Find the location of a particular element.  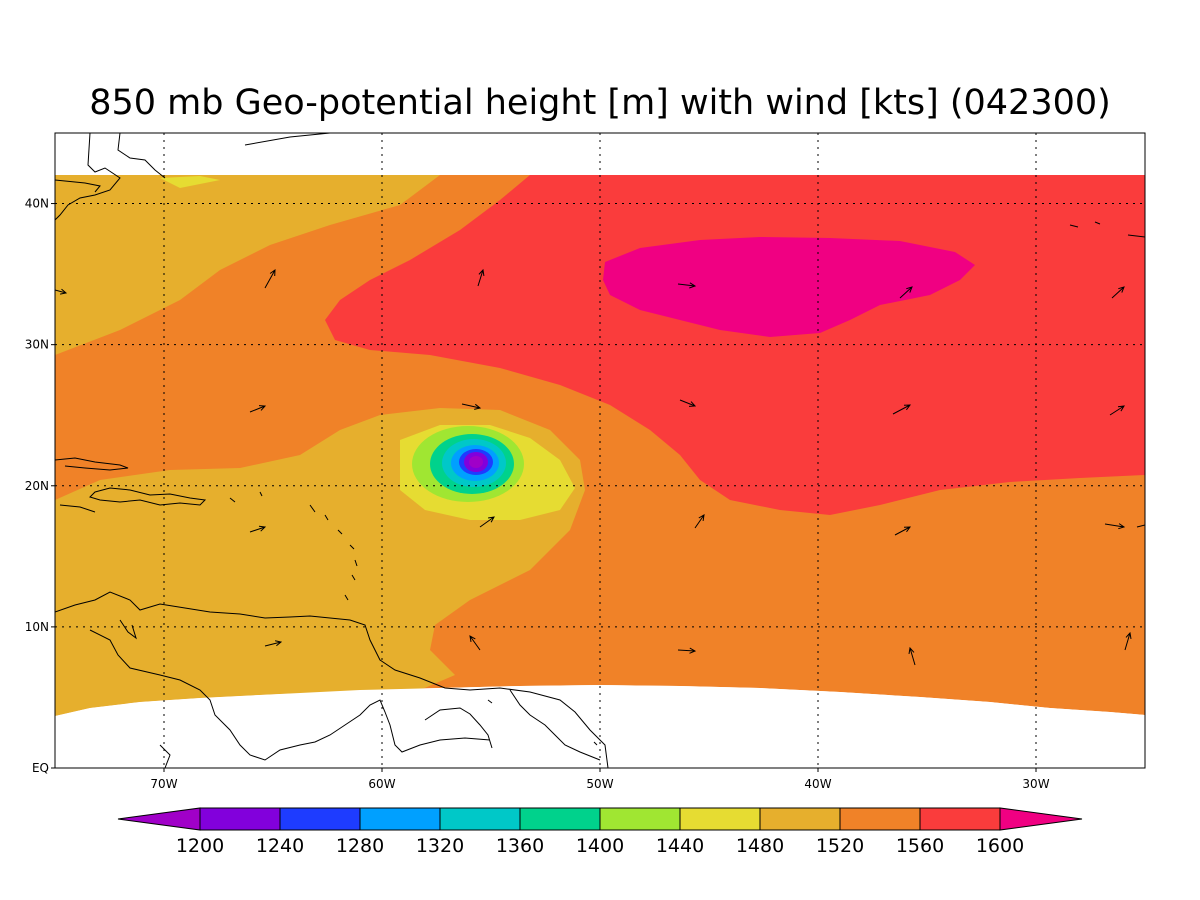

y-tick-label: 30N is located at coordinates (37, 345).